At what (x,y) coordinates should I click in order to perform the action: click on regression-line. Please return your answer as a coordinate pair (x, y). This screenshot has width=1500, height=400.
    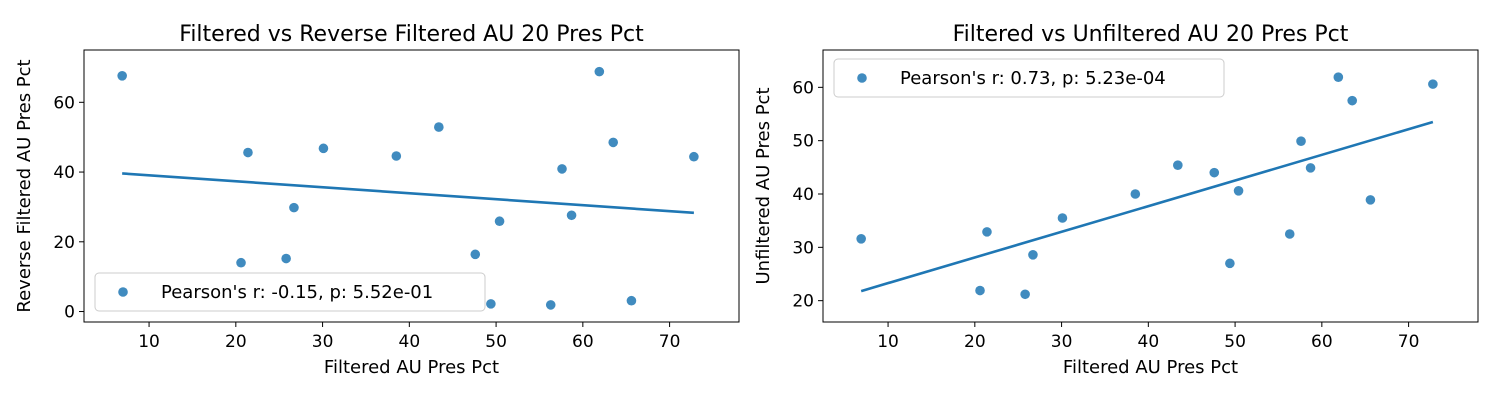
    Looking at the image, I should click on (408, 193).